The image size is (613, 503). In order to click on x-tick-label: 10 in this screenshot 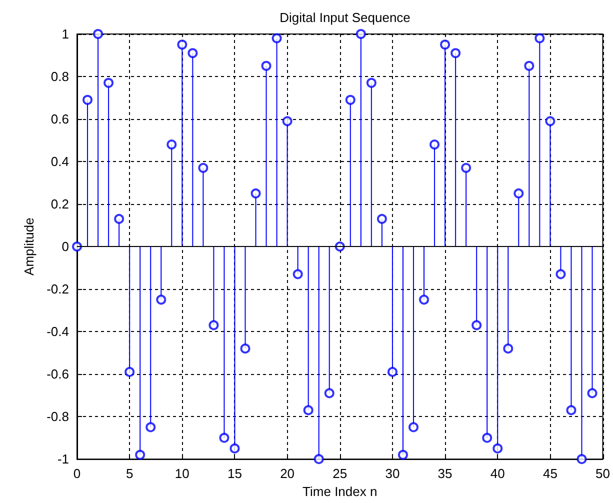, I will do `click(182, 474)`.